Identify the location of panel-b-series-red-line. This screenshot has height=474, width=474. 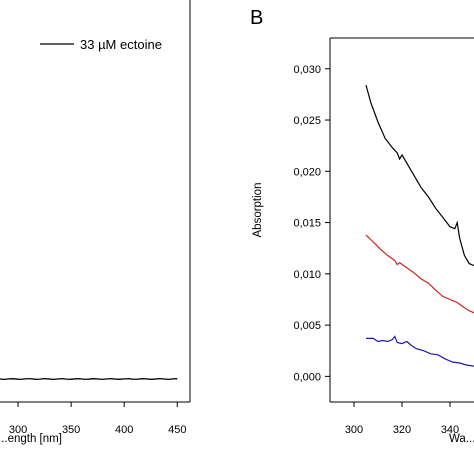
(419, 274).